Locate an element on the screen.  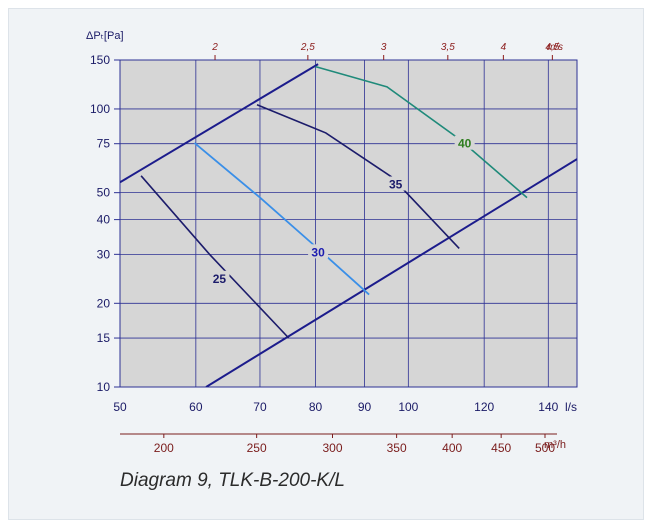
m3h-tick-label: 450 is located at coordinates (501, 448).